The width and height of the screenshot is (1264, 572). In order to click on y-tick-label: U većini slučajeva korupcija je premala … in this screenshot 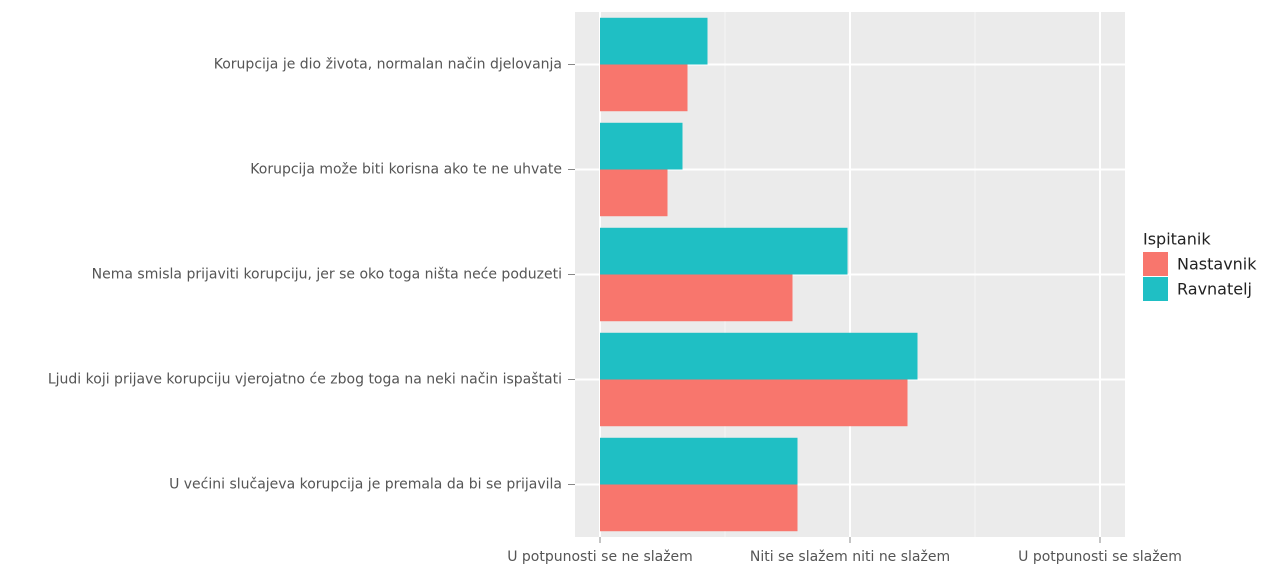, I will do `click(365, 485)`.